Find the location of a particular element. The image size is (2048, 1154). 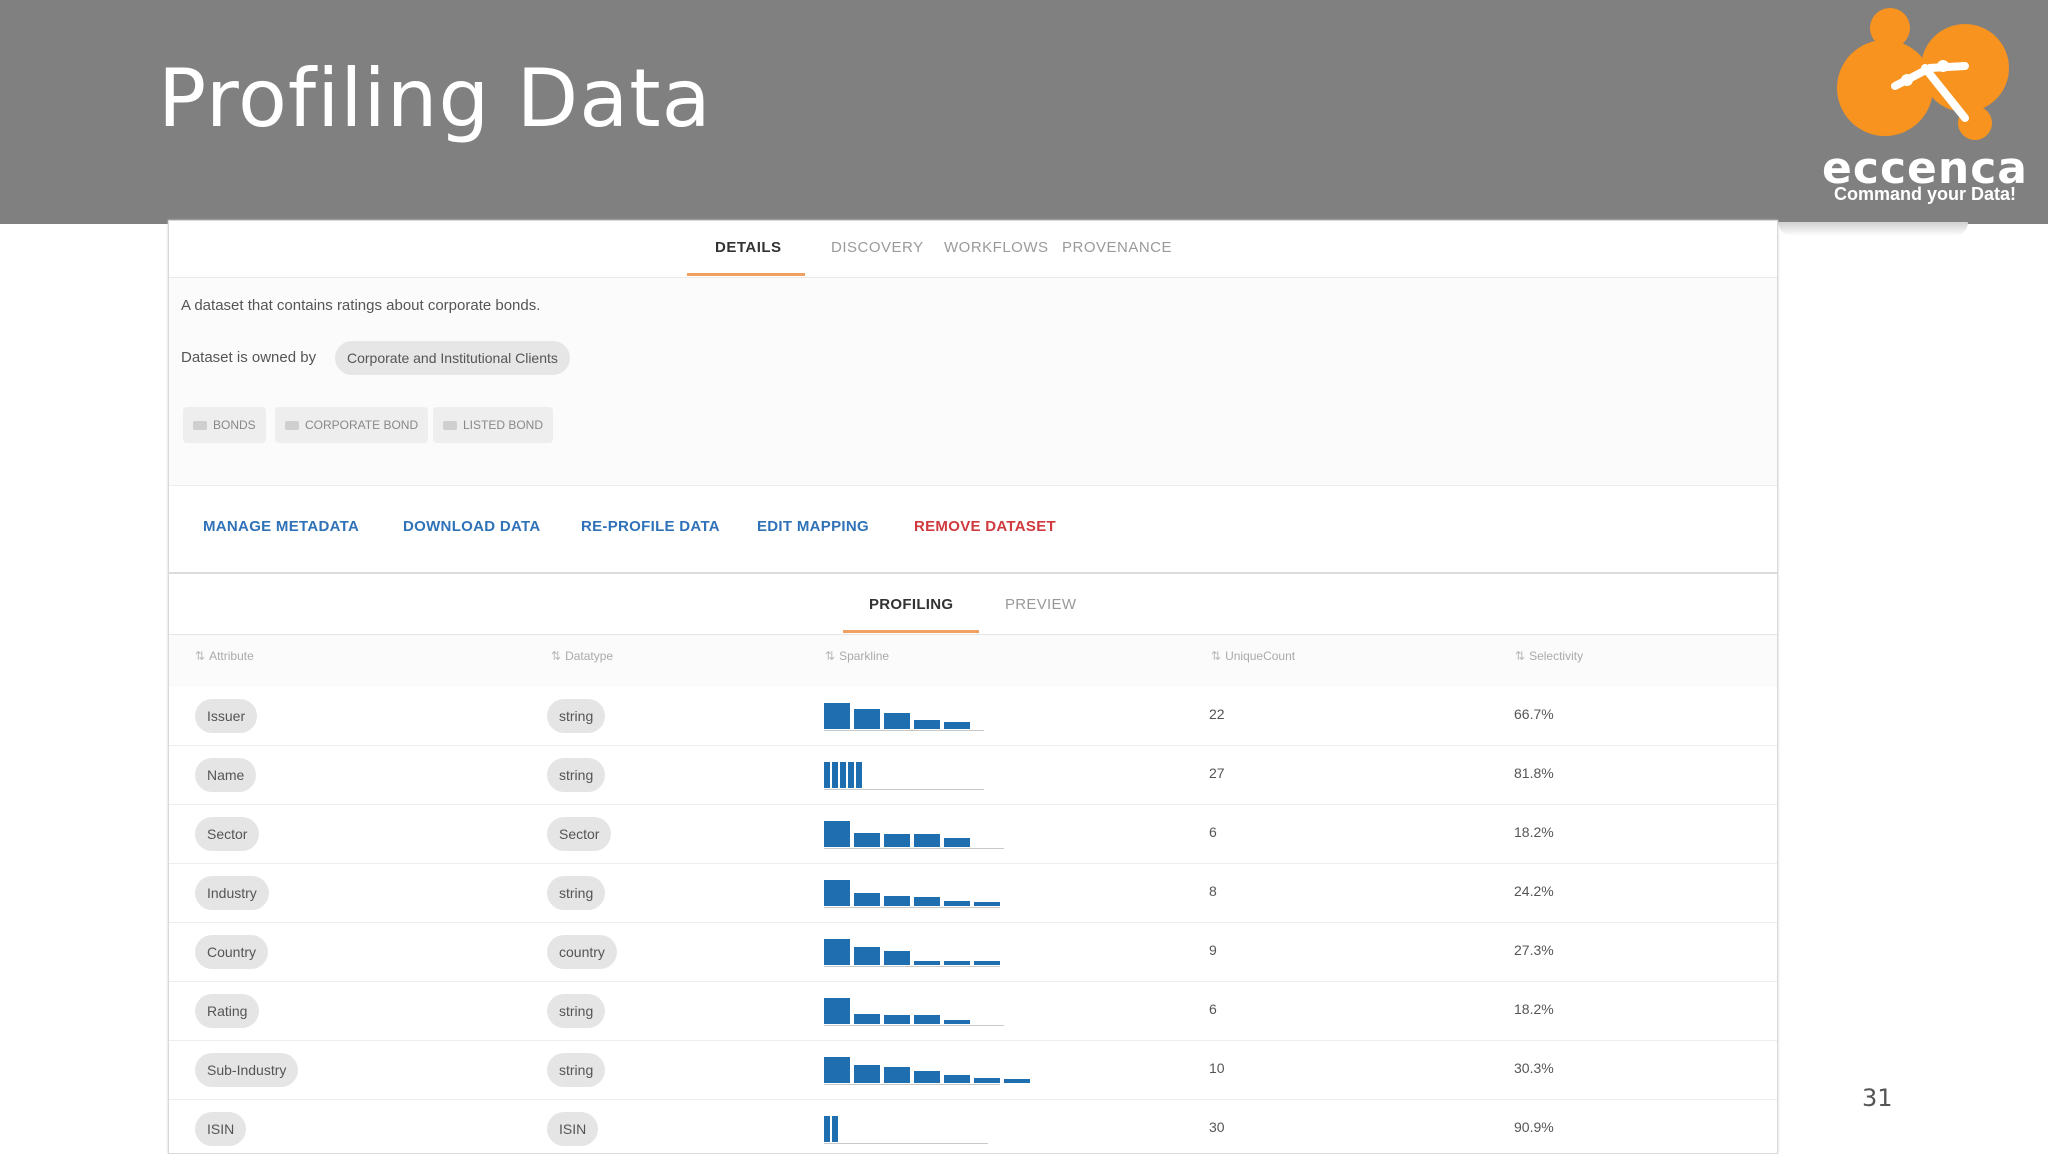

table-row: Country country 9 27.3% is located at coordinates (973, 952).